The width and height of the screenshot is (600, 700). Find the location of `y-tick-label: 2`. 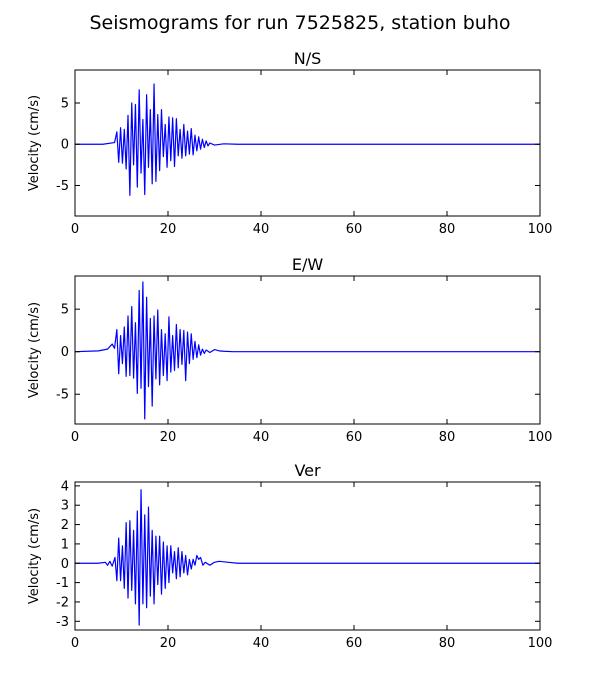

y-tick-label: 2 is located at coordinates (65, 525).